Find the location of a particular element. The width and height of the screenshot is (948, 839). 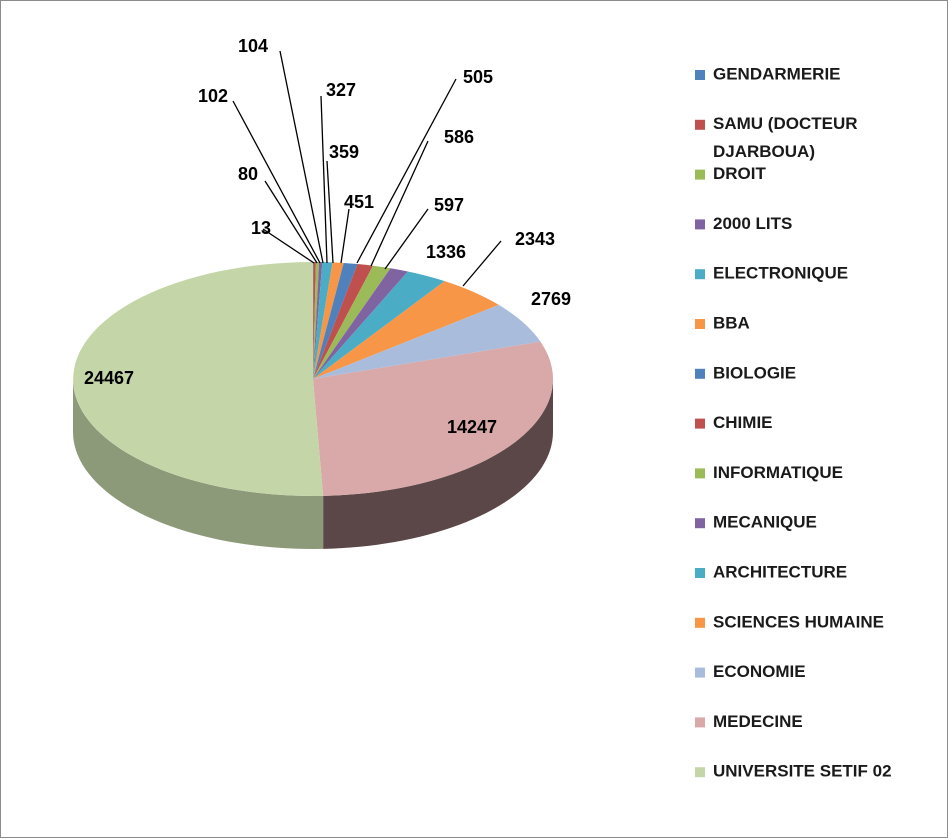

legend-label-electronique: ELECTRONIQUE is located at coordinates (780, 273).